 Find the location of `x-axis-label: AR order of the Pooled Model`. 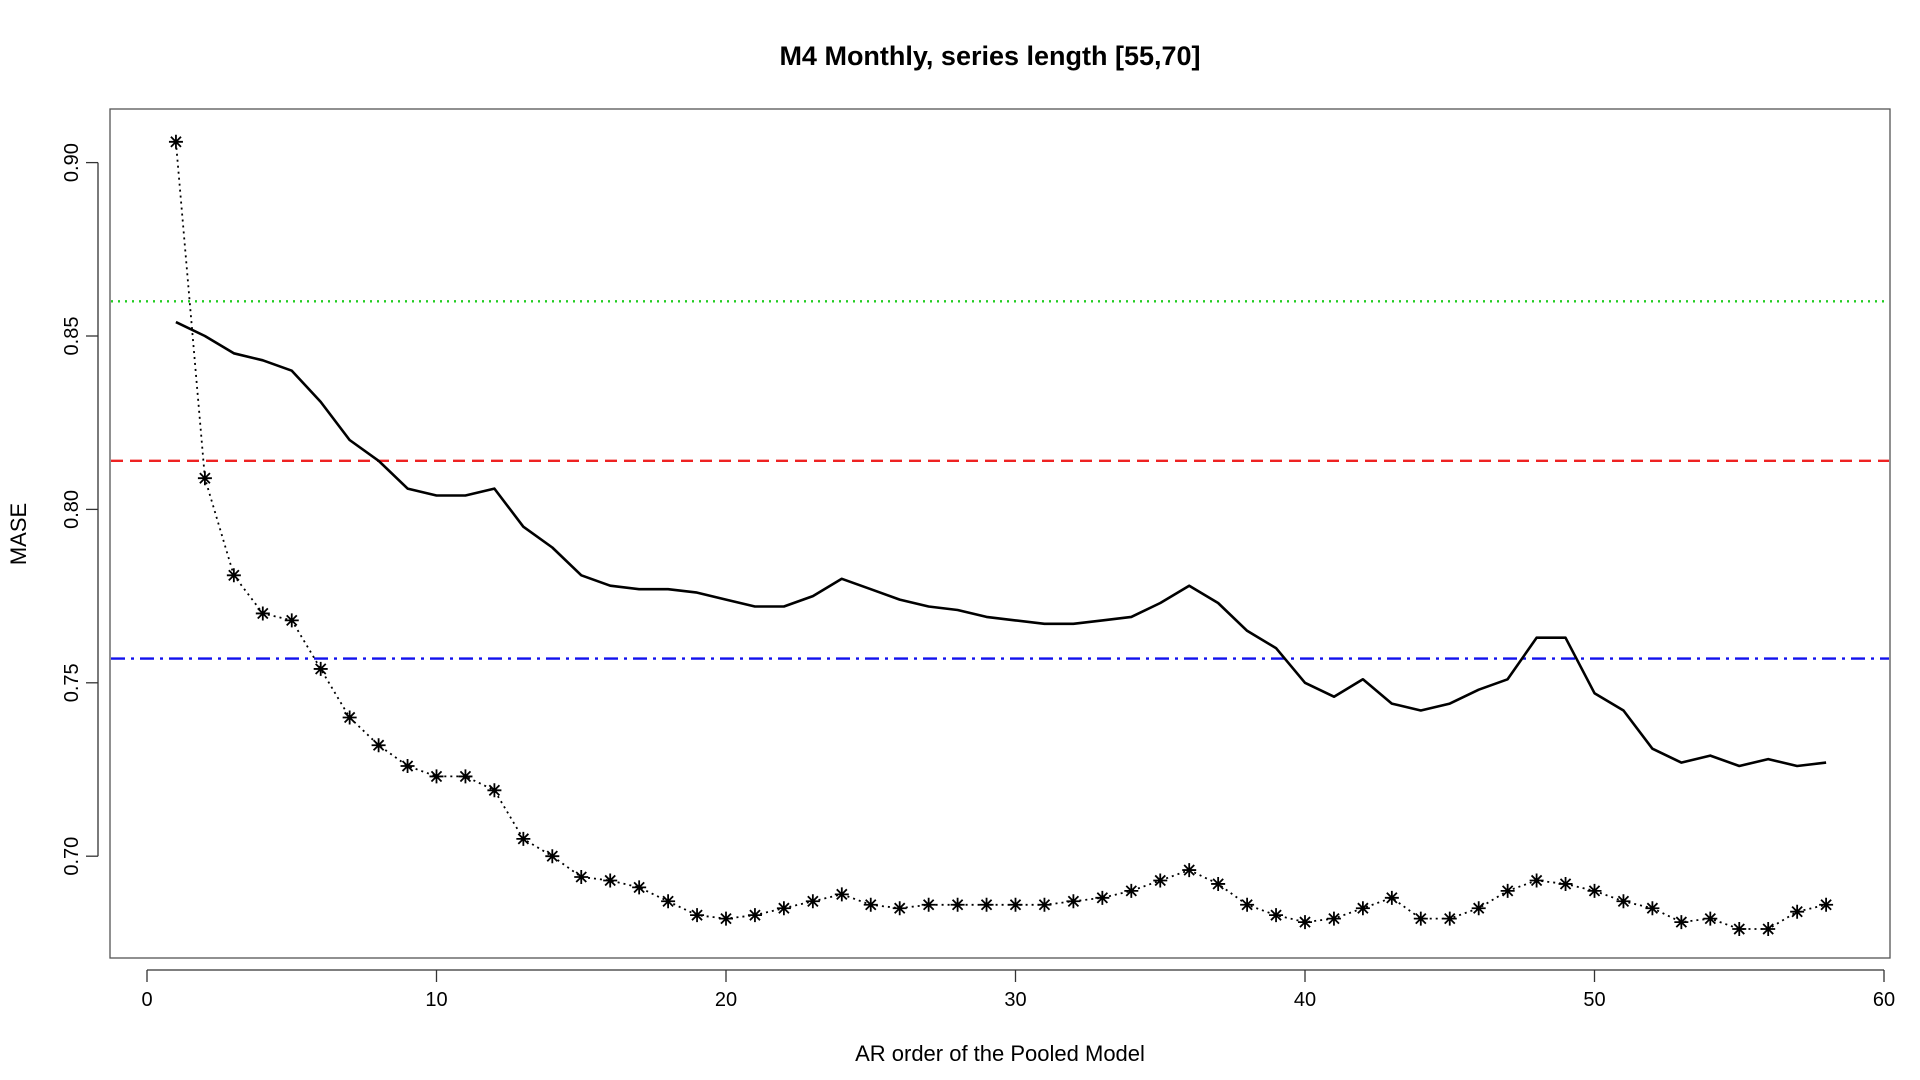

x-axis-label: AR order of the Pooled Model is located at coordinates (1000, 1053).